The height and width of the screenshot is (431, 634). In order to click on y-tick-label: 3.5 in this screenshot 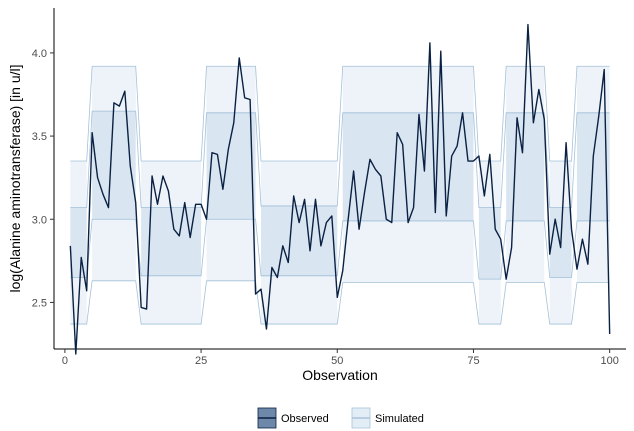, I will do `click(39, 137)`.